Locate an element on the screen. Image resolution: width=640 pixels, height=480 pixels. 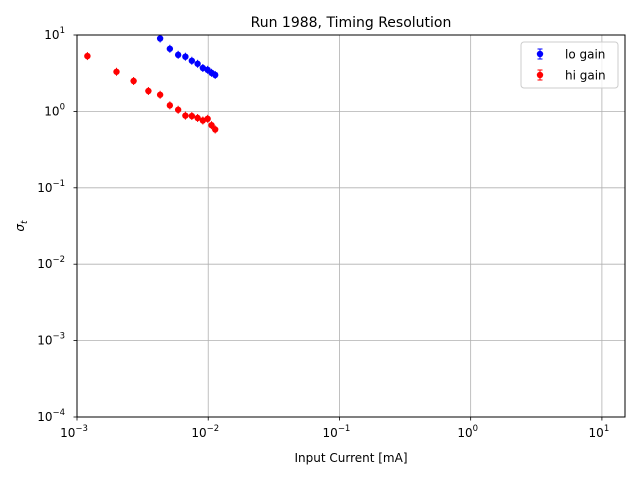
chart-title: Run 1988, Timing Resolution is located at coordinates (351, 23).